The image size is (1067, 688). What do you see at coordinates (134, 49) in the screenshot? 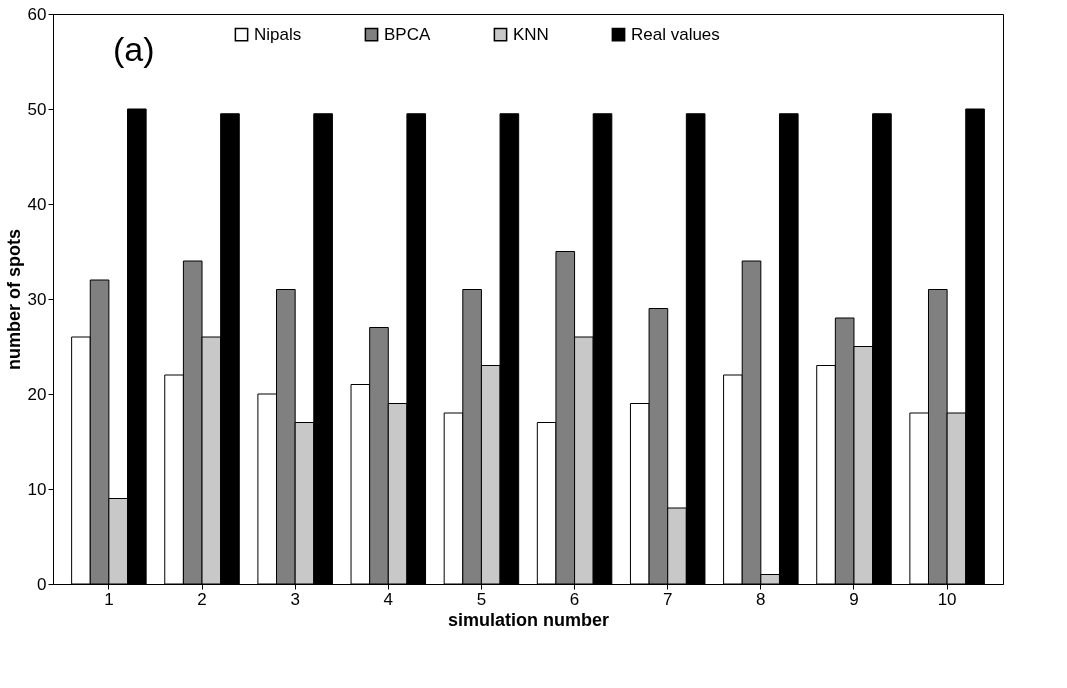
I see `annotation: (a)` at bounding box center [134, 49].